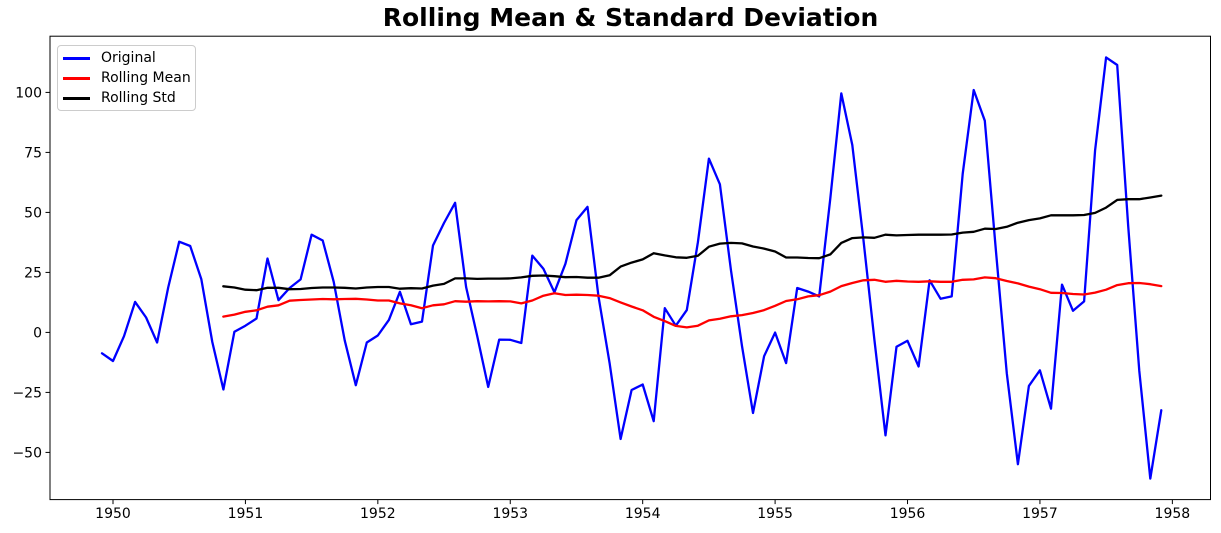 The image size is (1221, 533). Describe the element at coordinates (138, 98) in the screenshot. I see `legend-label-rolling-std: Rolling Std` at that location.